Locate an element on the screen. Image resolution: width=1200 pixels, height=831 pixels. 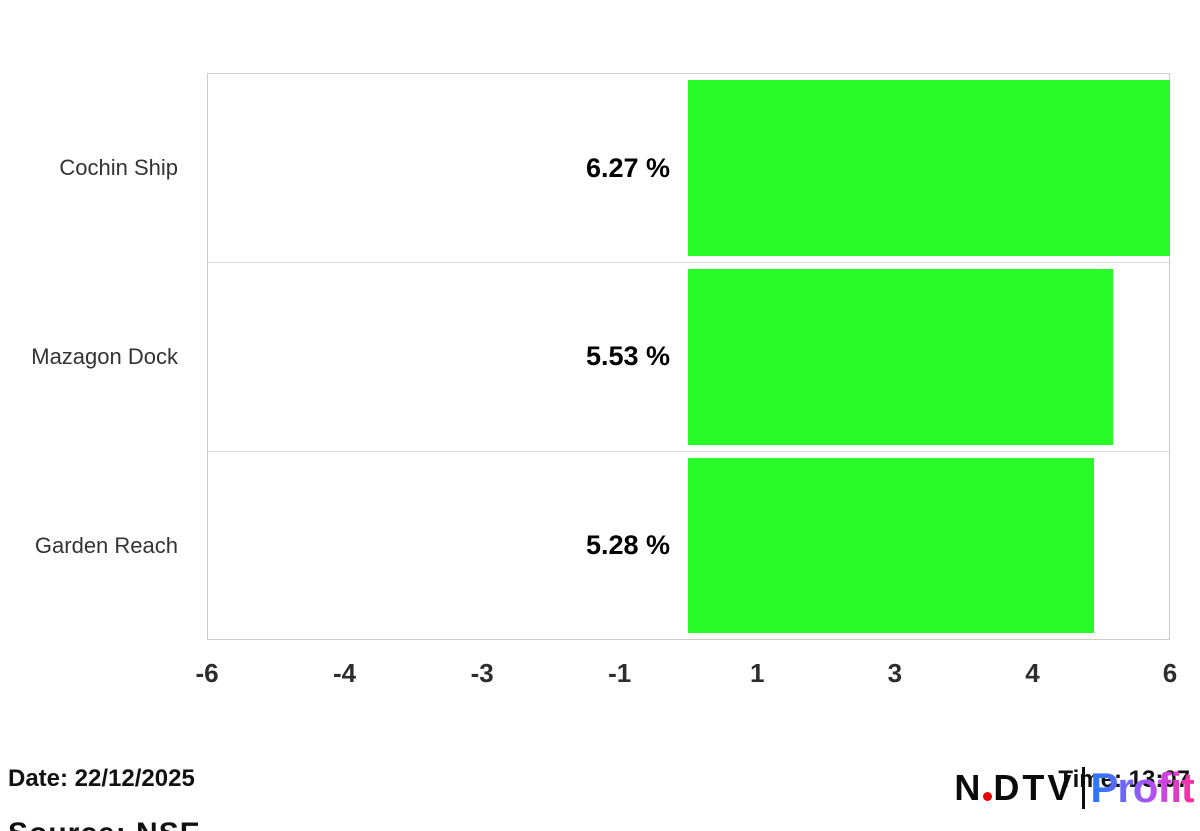
ndtv-profit-logo: N DTV Profit is located at coordinates (1074, 788).